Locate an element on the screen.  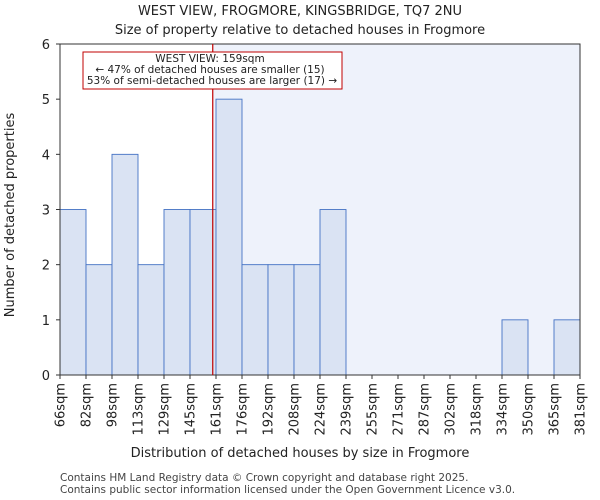
x-tick-label: 287sqm is located at coordinates (425, 409).